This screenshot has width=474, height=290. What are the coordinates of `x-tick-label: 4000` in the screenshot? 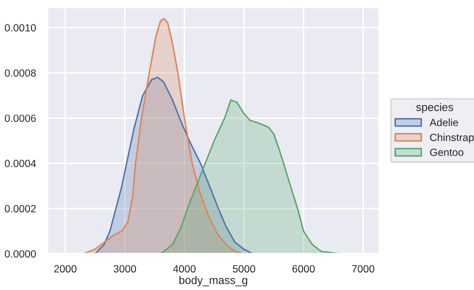 It's located at (184, 269).